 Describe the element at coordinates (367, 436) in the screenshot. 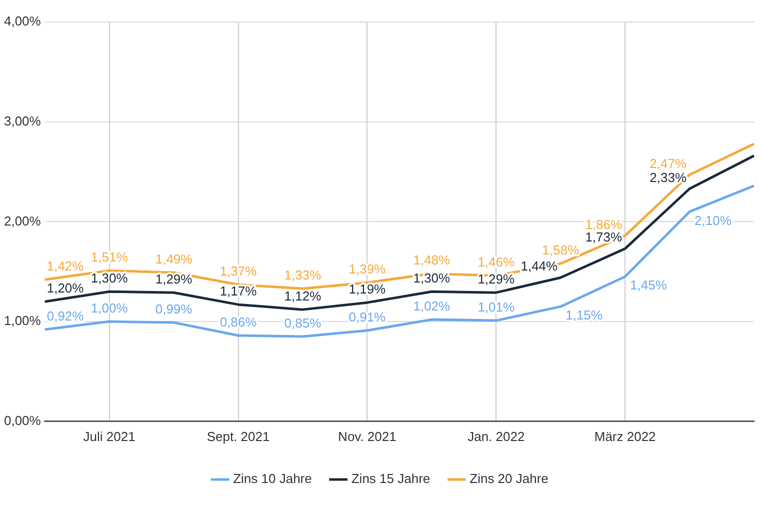

I see `x-tick-label: Nov. 2021` at that location.